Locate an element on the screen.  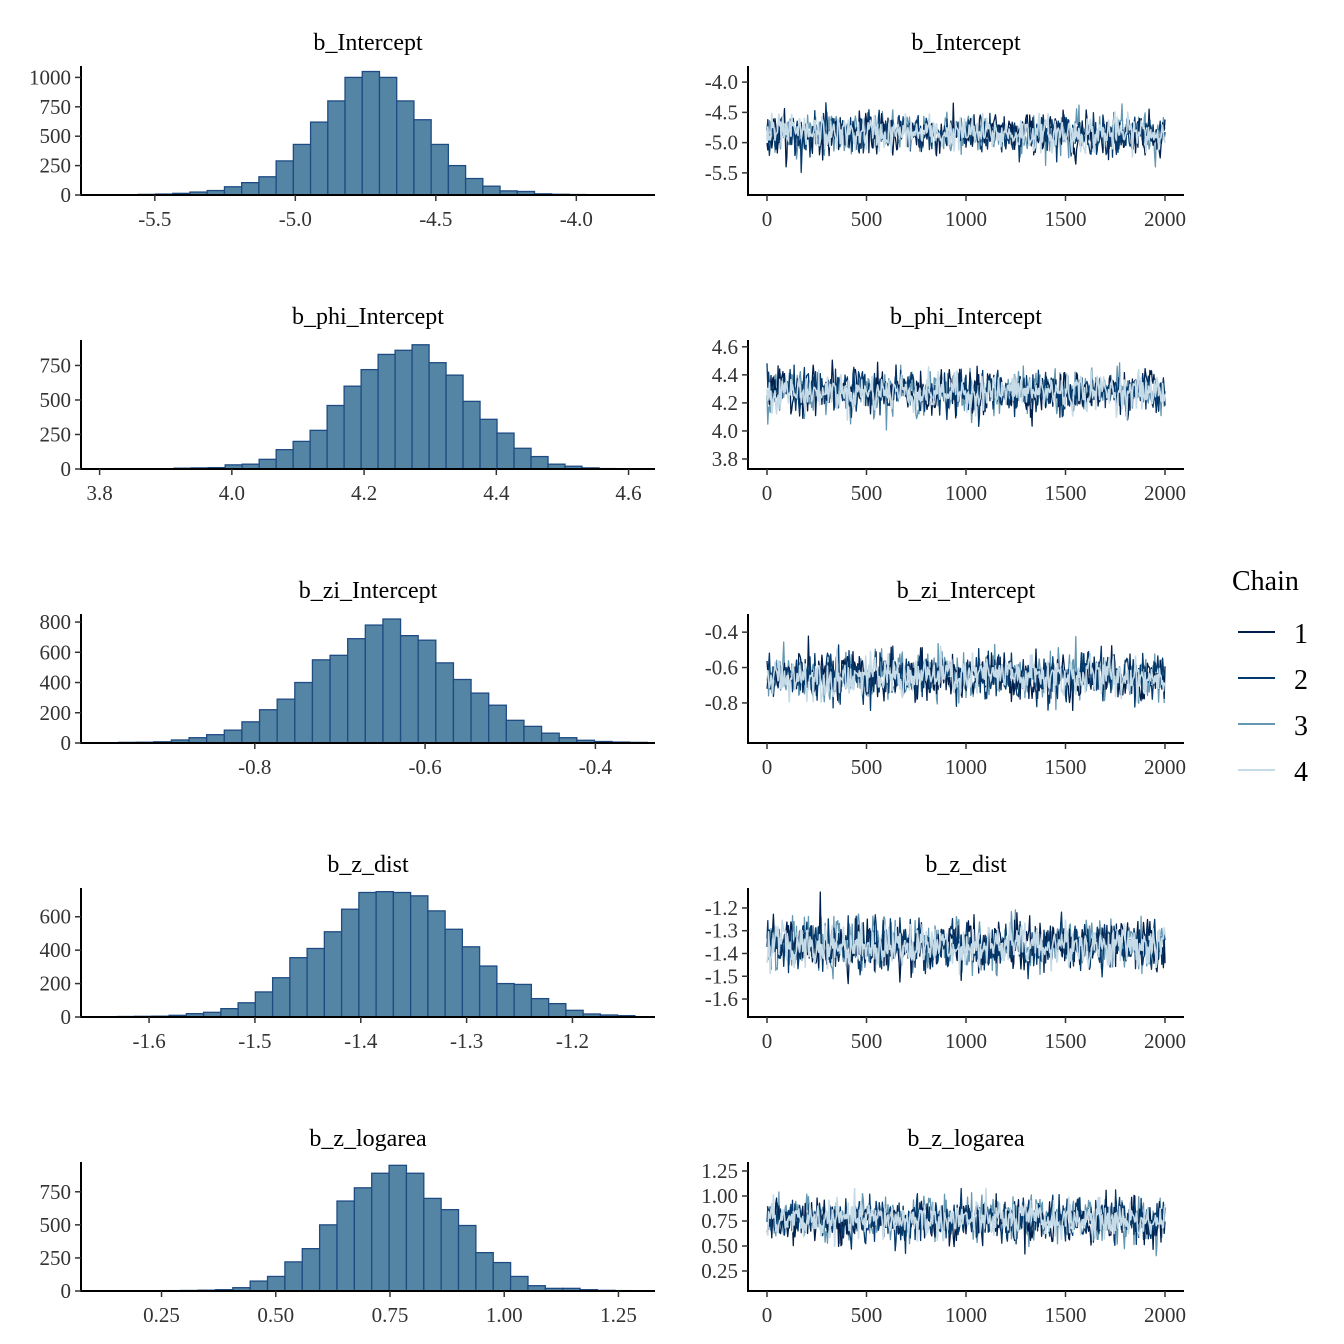
legend-label: 4 is located at coordinates (1301, 772).